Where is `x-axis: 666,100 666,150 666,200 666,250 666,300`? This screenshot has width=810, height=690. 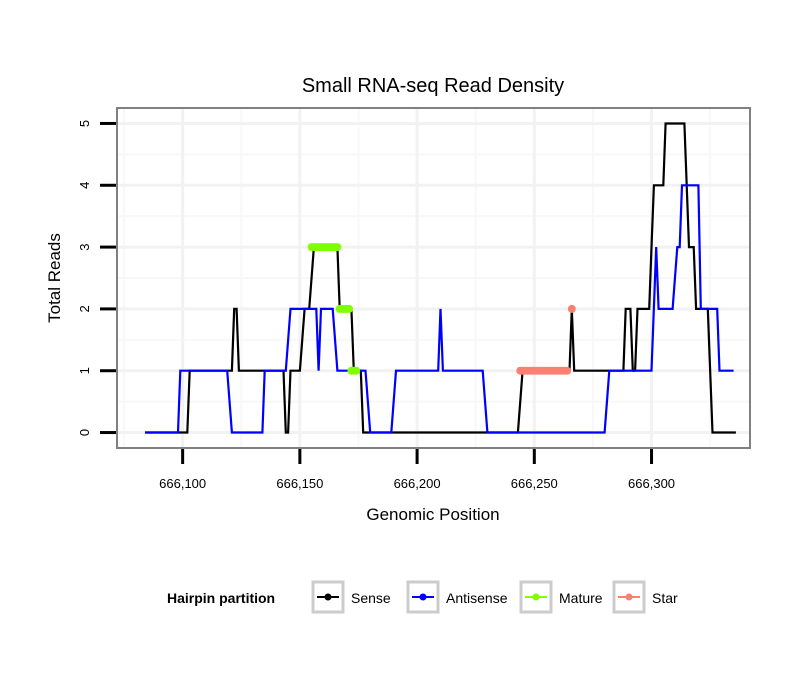
x-axis: 666,100 666,150 666,200 666,250 666,300 is located at coordinates (417, 470).